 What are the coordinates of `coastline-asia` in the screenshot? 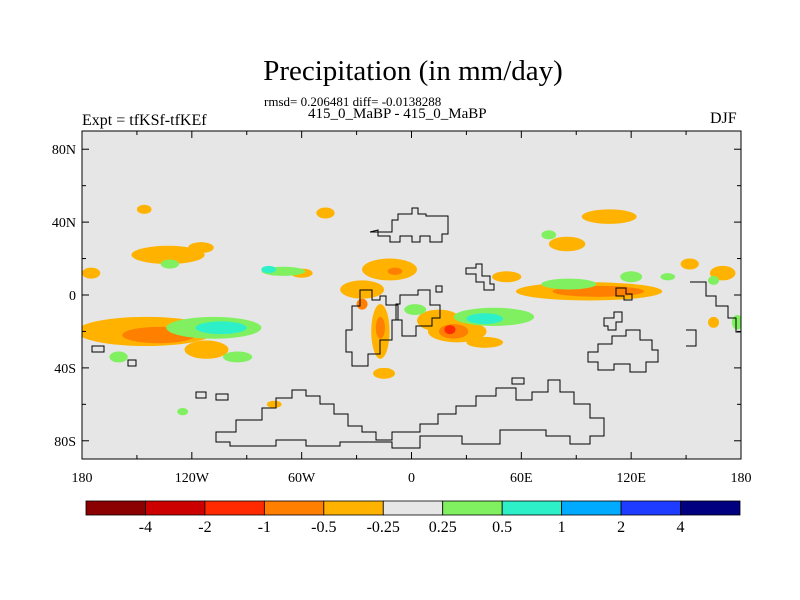 It's located at (624, 294).